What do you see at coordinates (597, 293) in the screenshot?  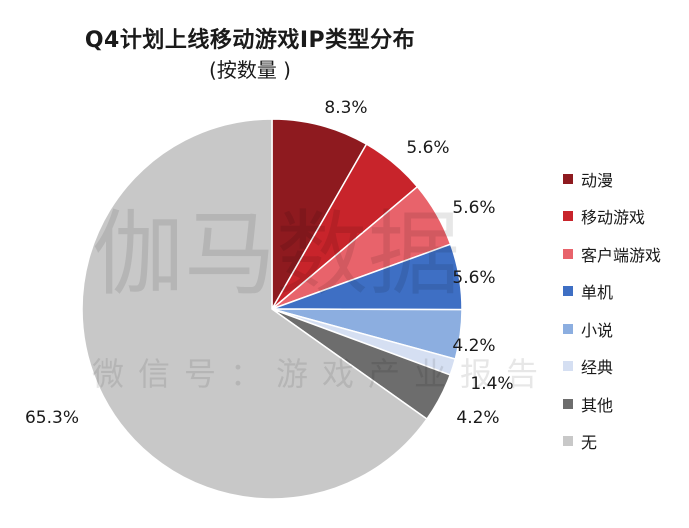 I see `legend-label: 单机` at bounding box center [597, 293].